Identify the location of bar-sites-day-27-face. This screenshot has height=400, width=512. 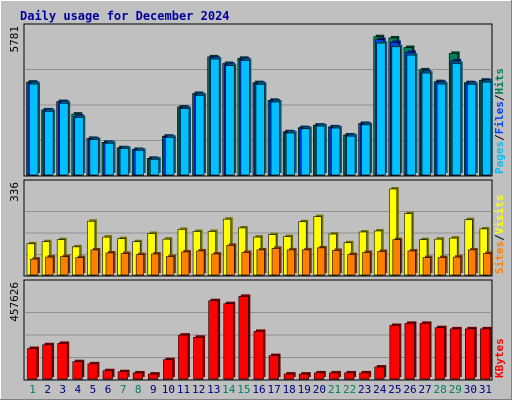
(426, 266).